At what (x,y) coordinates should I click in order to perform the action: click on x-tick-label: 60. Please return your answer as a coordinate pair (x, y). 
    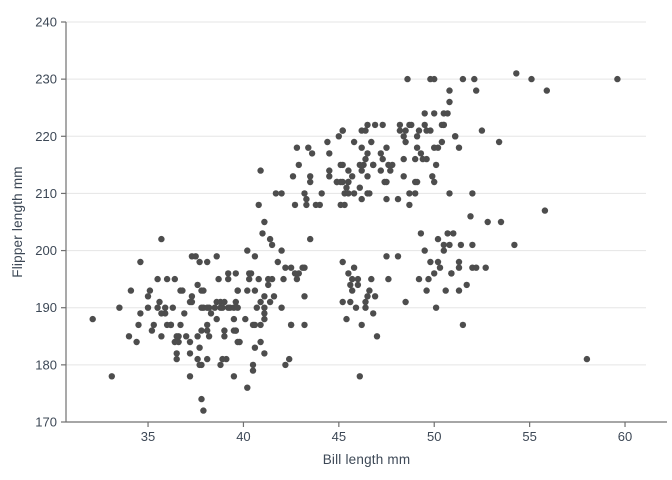
    Looking at the image, I should click on (625, 436).